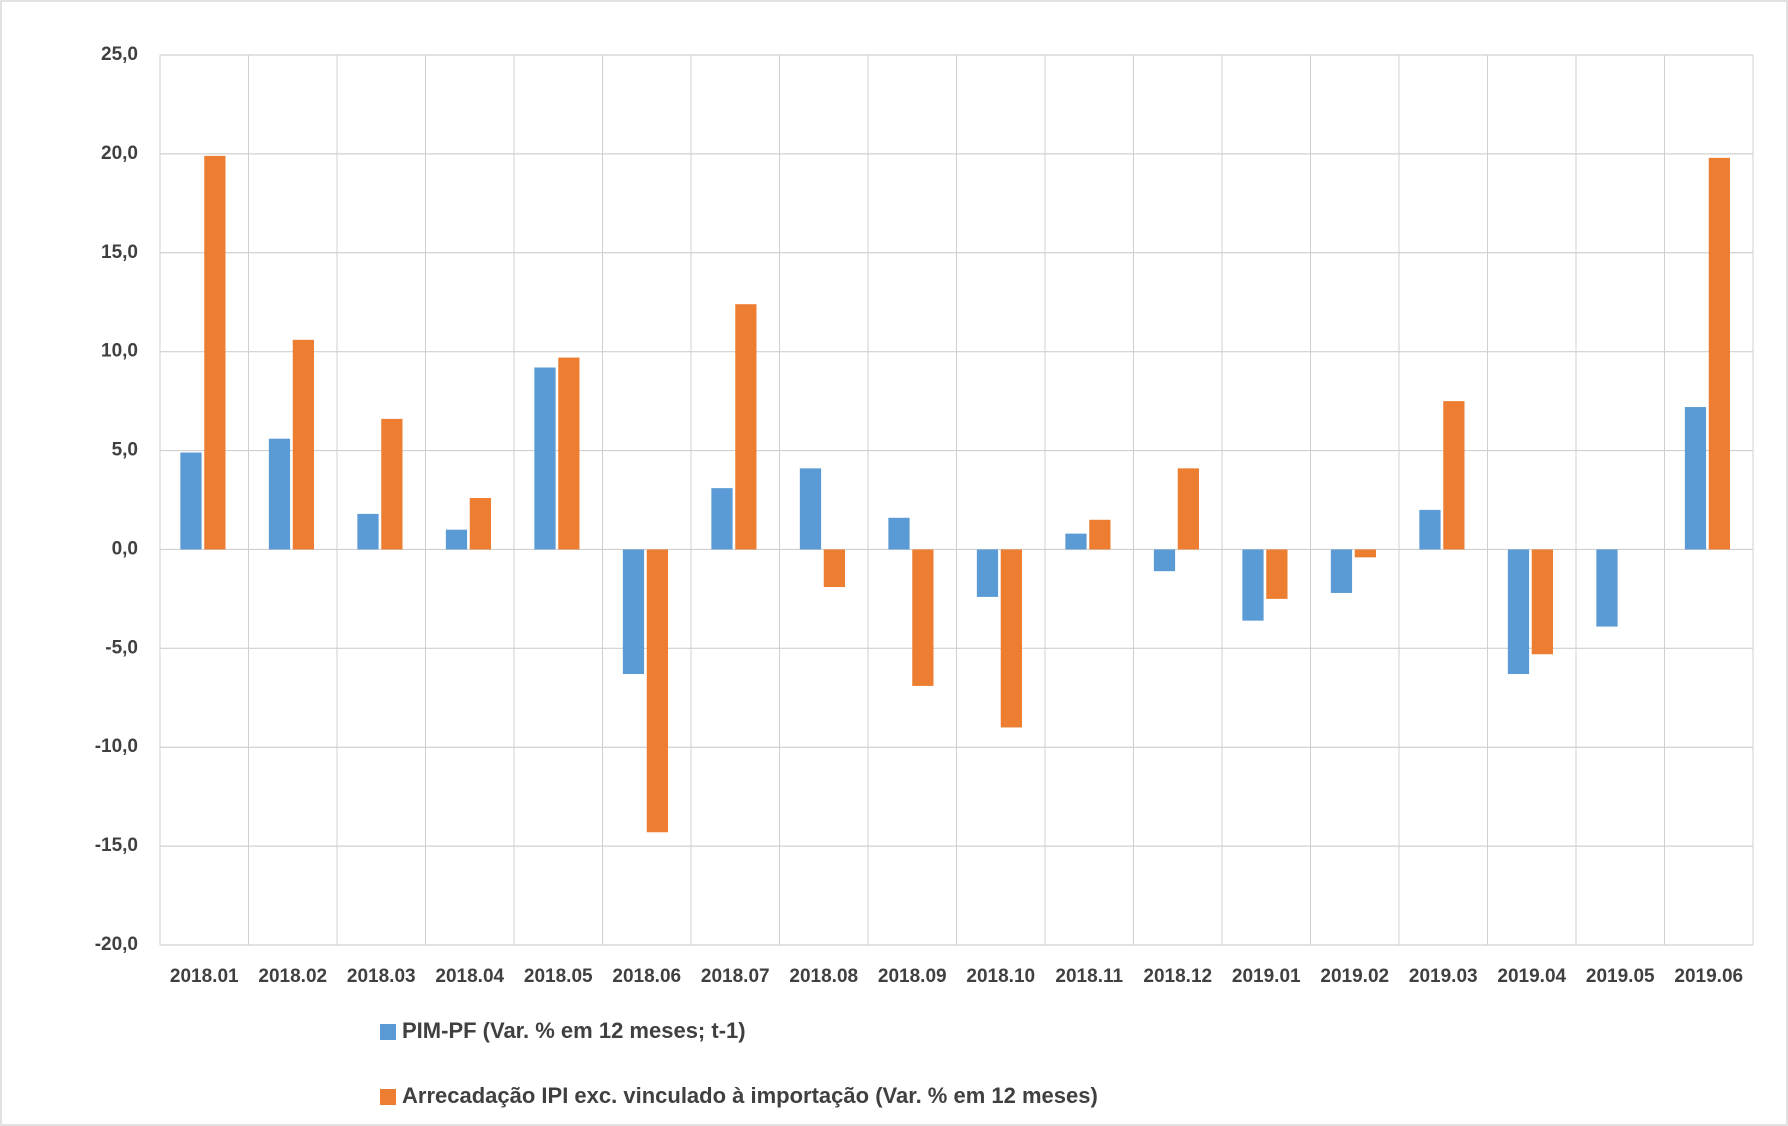 This screenshot has width=1788, height=1126. Describe the element at coordinates (1177, 976) in the screenshot. I see `x-tick-label: 2018.12` at that location.